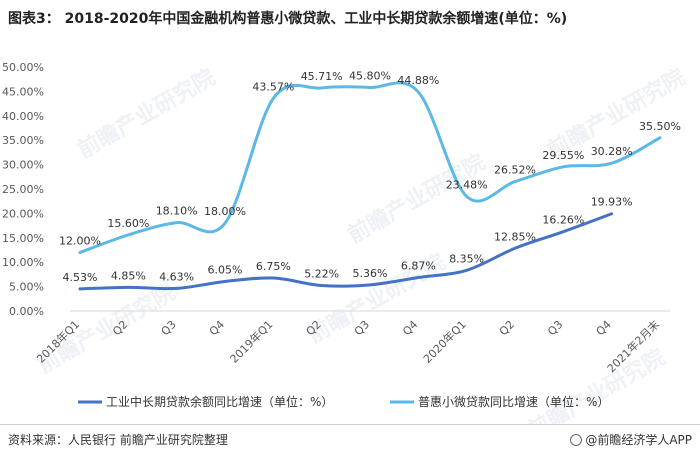 This screenshot has width=700, height=457. What do you see at coordinates (80, 240) in the screenshot?
I see `data-label: 12.00%` at bounding box center [80, 240].